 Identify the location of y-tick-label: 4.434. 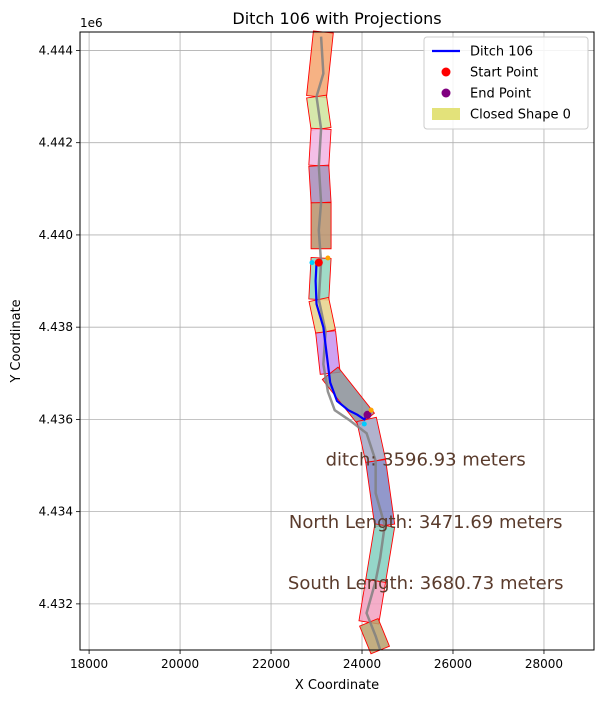
(56, 512).